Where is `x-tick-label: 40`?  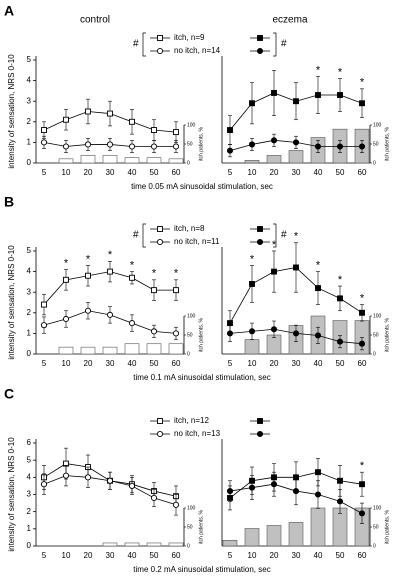
x-tick-label: 40 is located at coordinates (132, 172).